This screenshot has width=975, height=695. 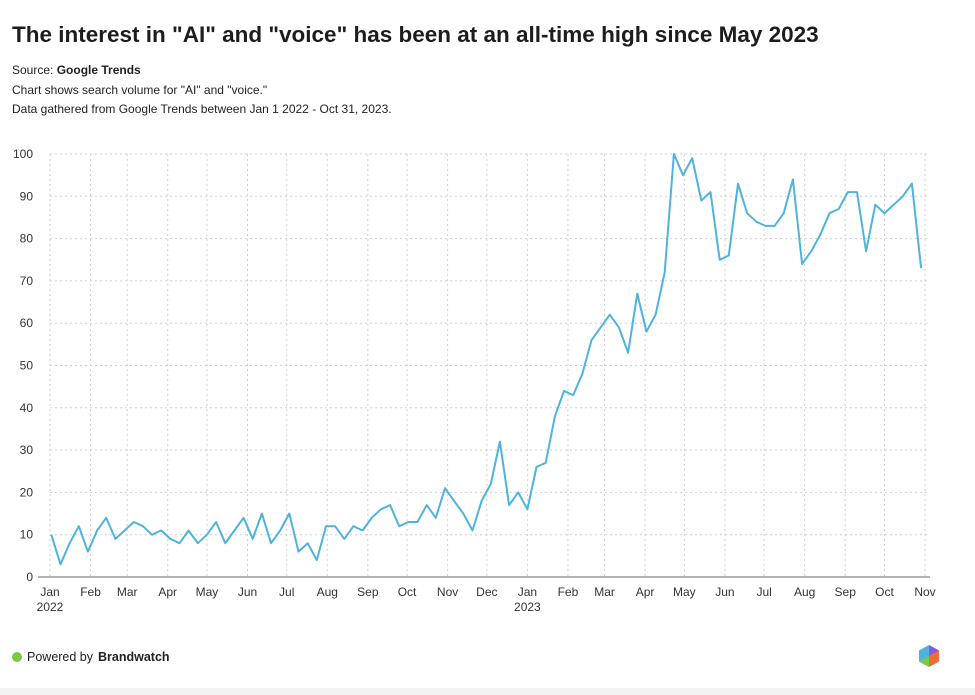 What do you see at coordinates (27, 450) in the screenshot?
I see `y-tick-label: 30` at bounding box center [27, 450].